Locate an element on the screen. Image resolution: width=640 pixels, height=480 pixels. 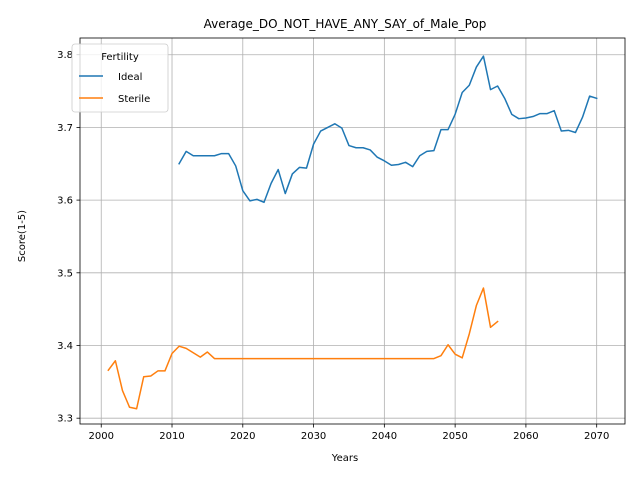
x-tick-label: 2060 is located at coordinates (525, 436).